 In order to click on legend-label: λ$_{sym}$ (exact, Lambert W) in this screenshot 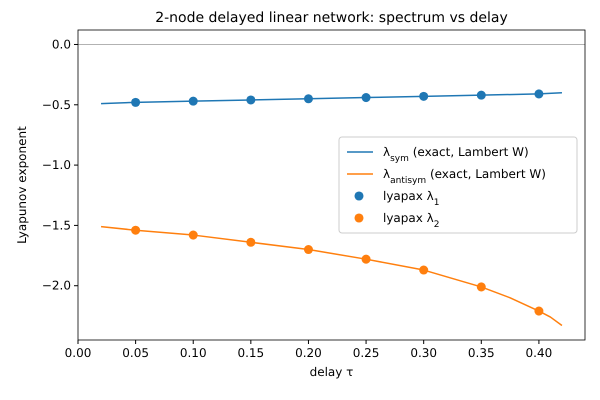, I will do `click(456, 154)`.